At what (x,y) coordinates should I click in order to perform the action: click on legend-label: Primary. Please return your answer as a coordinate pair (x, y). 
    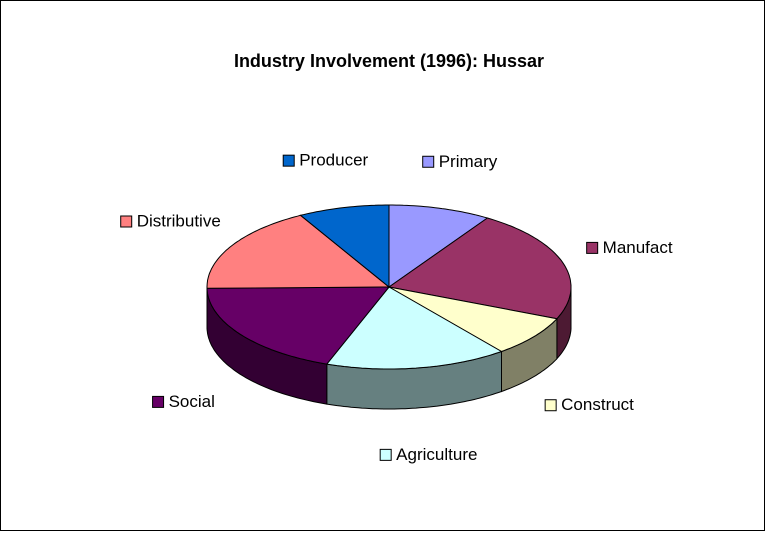
    Looking at the image, I should click on (460, 161).